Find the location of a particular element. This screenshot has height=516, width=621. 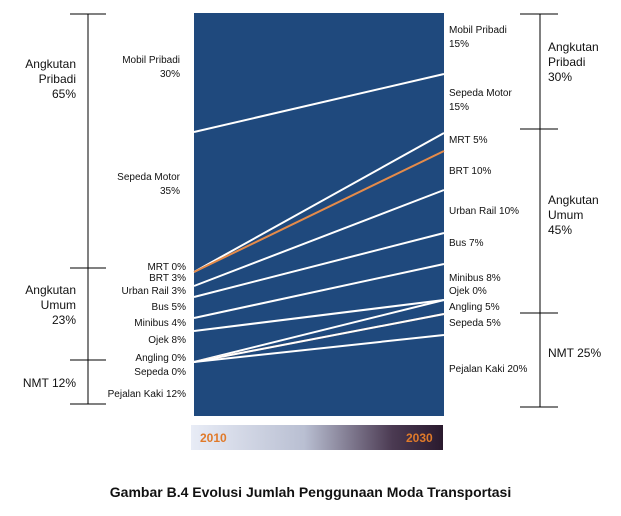

right-label: Bus 7% is located at coordinates (466, 243).